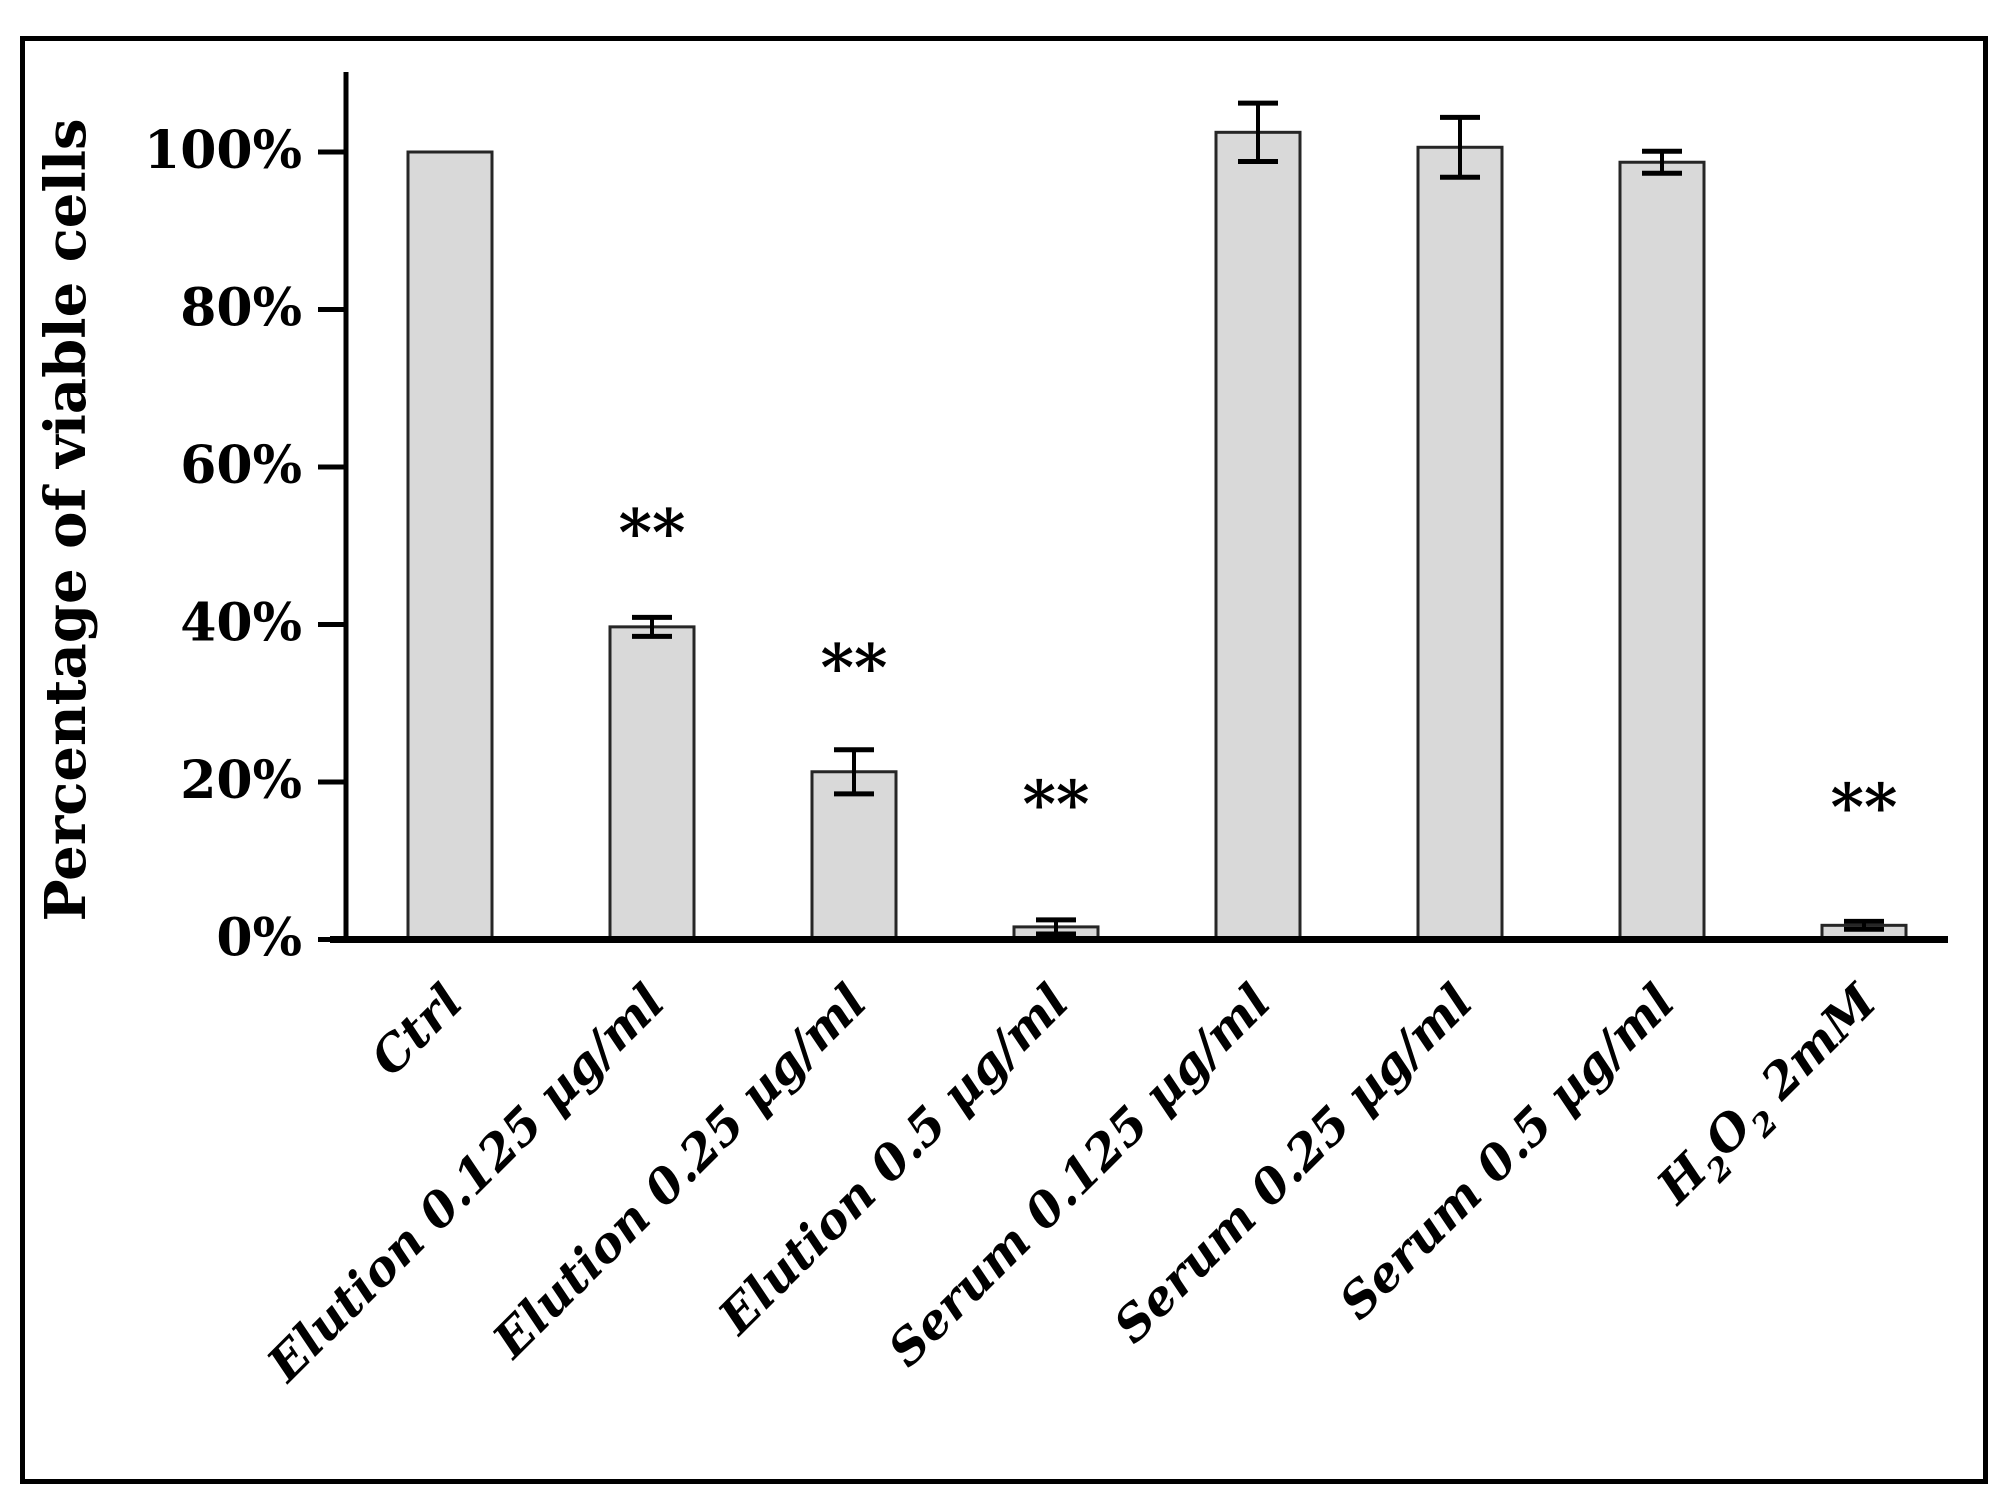  Describe the element at coordinates (893, 1160) in the screenshot. I see `x-axis-label: Elution 0.5 µg/ml` at that location.